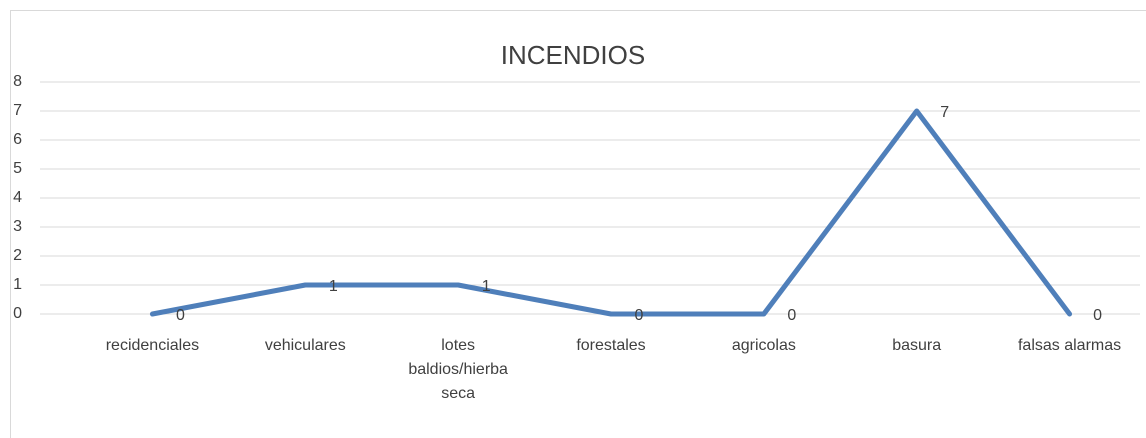 This screenshot has width=1146, height=438. What do you see at coordinates (611, 345) in the screenshot?
I see `x-tick-label: forestales` at bounding box center [611, 345].